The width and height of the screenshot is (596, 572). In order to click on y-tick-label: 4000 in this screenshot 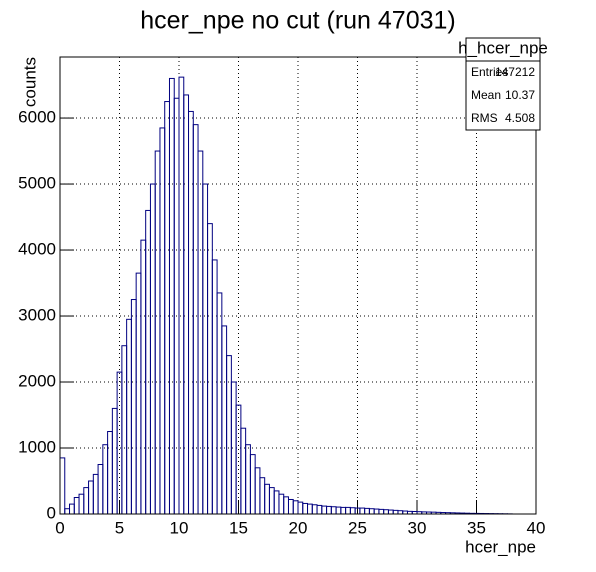, I will do `click(37, 249)`.